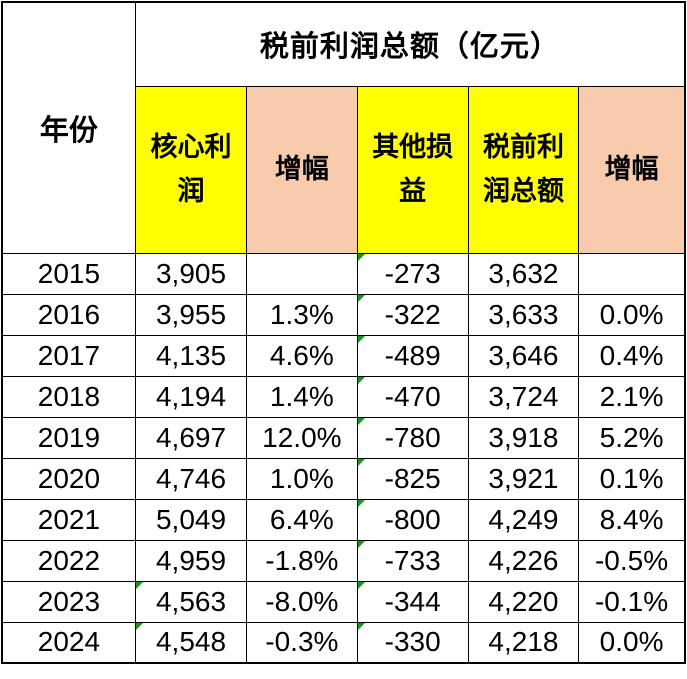  I want to click on year-value: 2016, so click(69, 314).